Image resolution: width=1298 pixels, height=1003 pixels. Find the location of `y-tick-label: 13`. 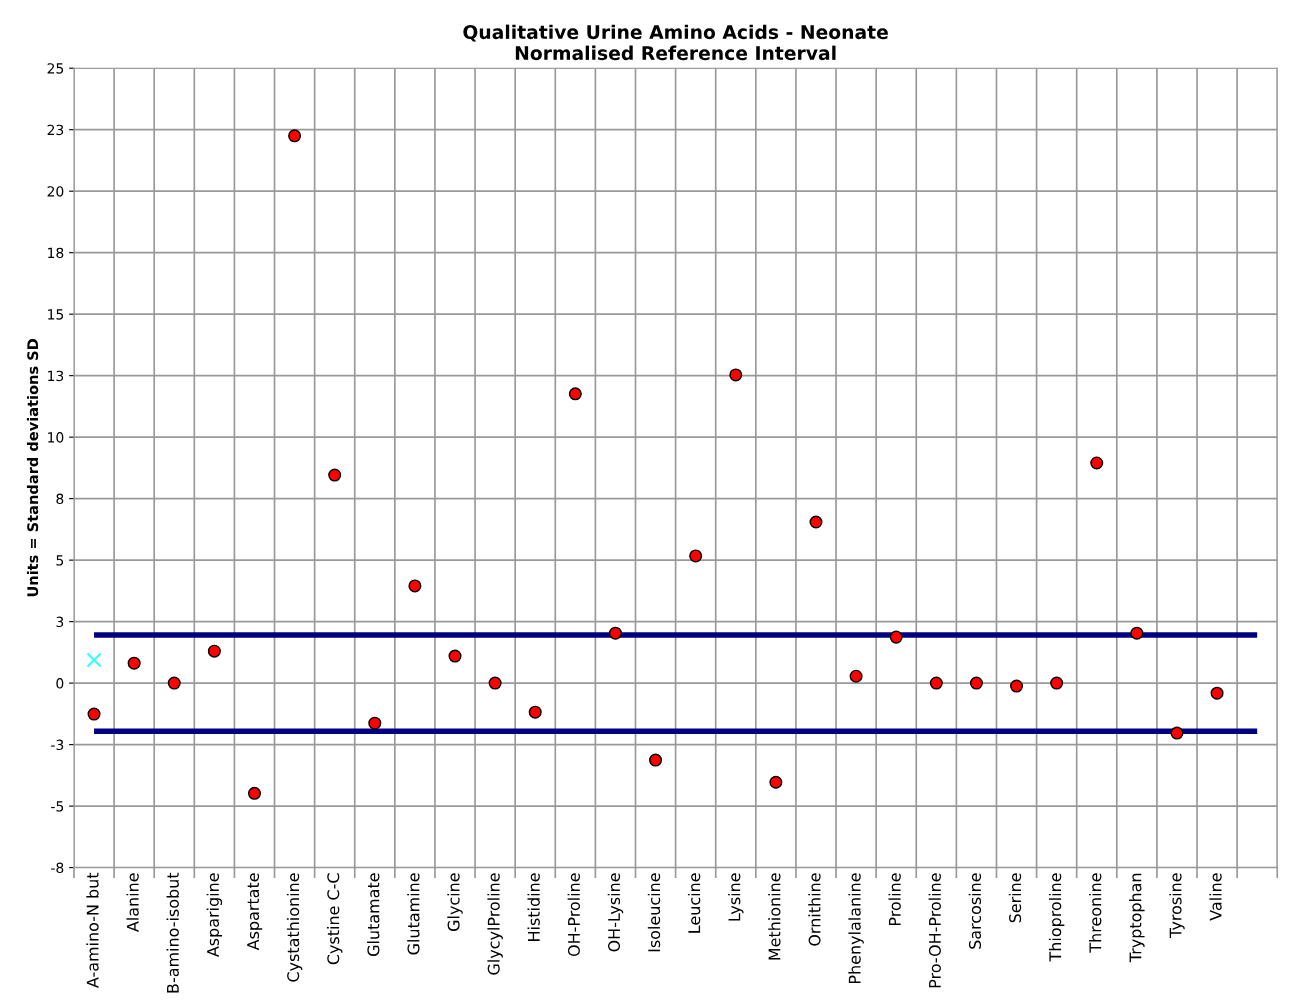

y-tick-label: 13 is located at coordinates (56, 376).